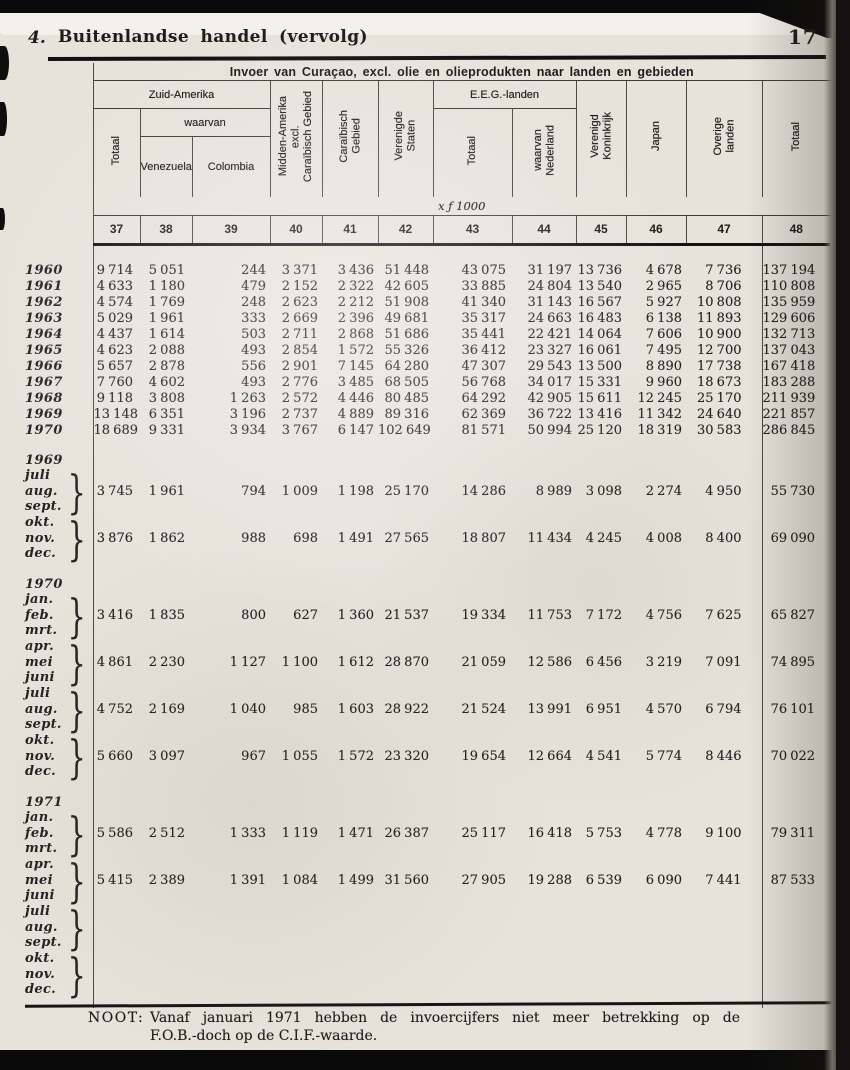 The height and width of the screenshot is (1070, 850). Describe the element at coordinates (723, 756) in the screenshot. I see `value-cell-col47: 8 446` at that location.